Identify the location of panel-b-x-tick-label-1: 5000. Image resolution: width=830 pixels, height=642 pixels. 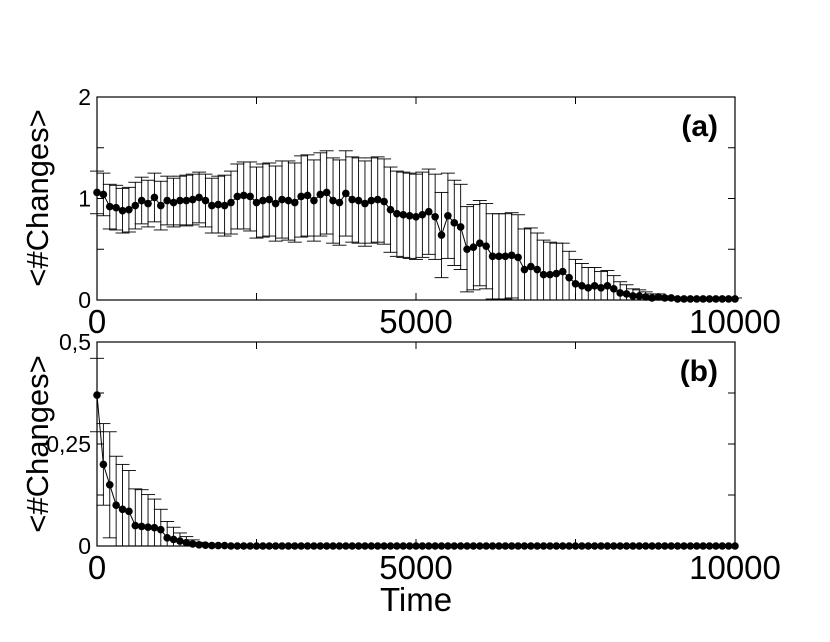
(415, 567).